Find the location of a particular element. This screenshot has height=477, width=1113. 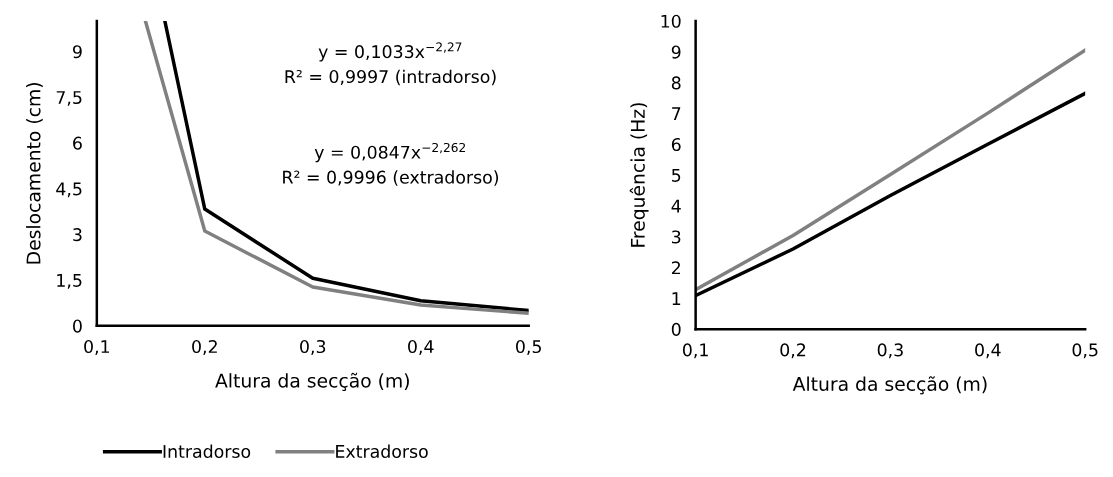

legend-label: Extradorso is located at coordinates (382, 451).